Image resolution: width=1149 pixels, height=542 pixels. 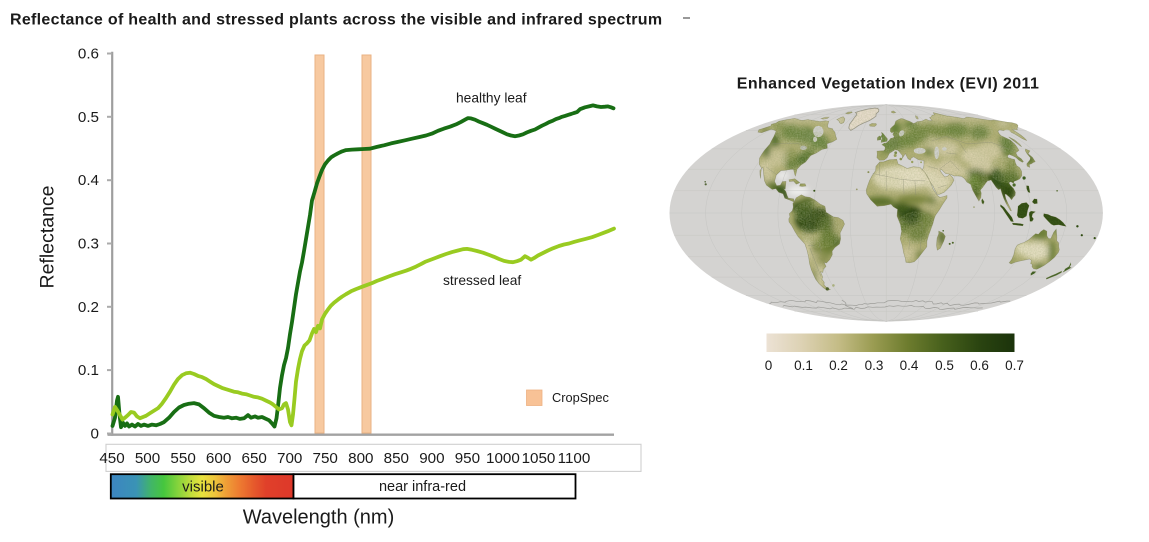 What do you see at coordinates (1014, 365) in the screenshot?
I see `svg-text: 0.7` at bounding box center [1014, 365].